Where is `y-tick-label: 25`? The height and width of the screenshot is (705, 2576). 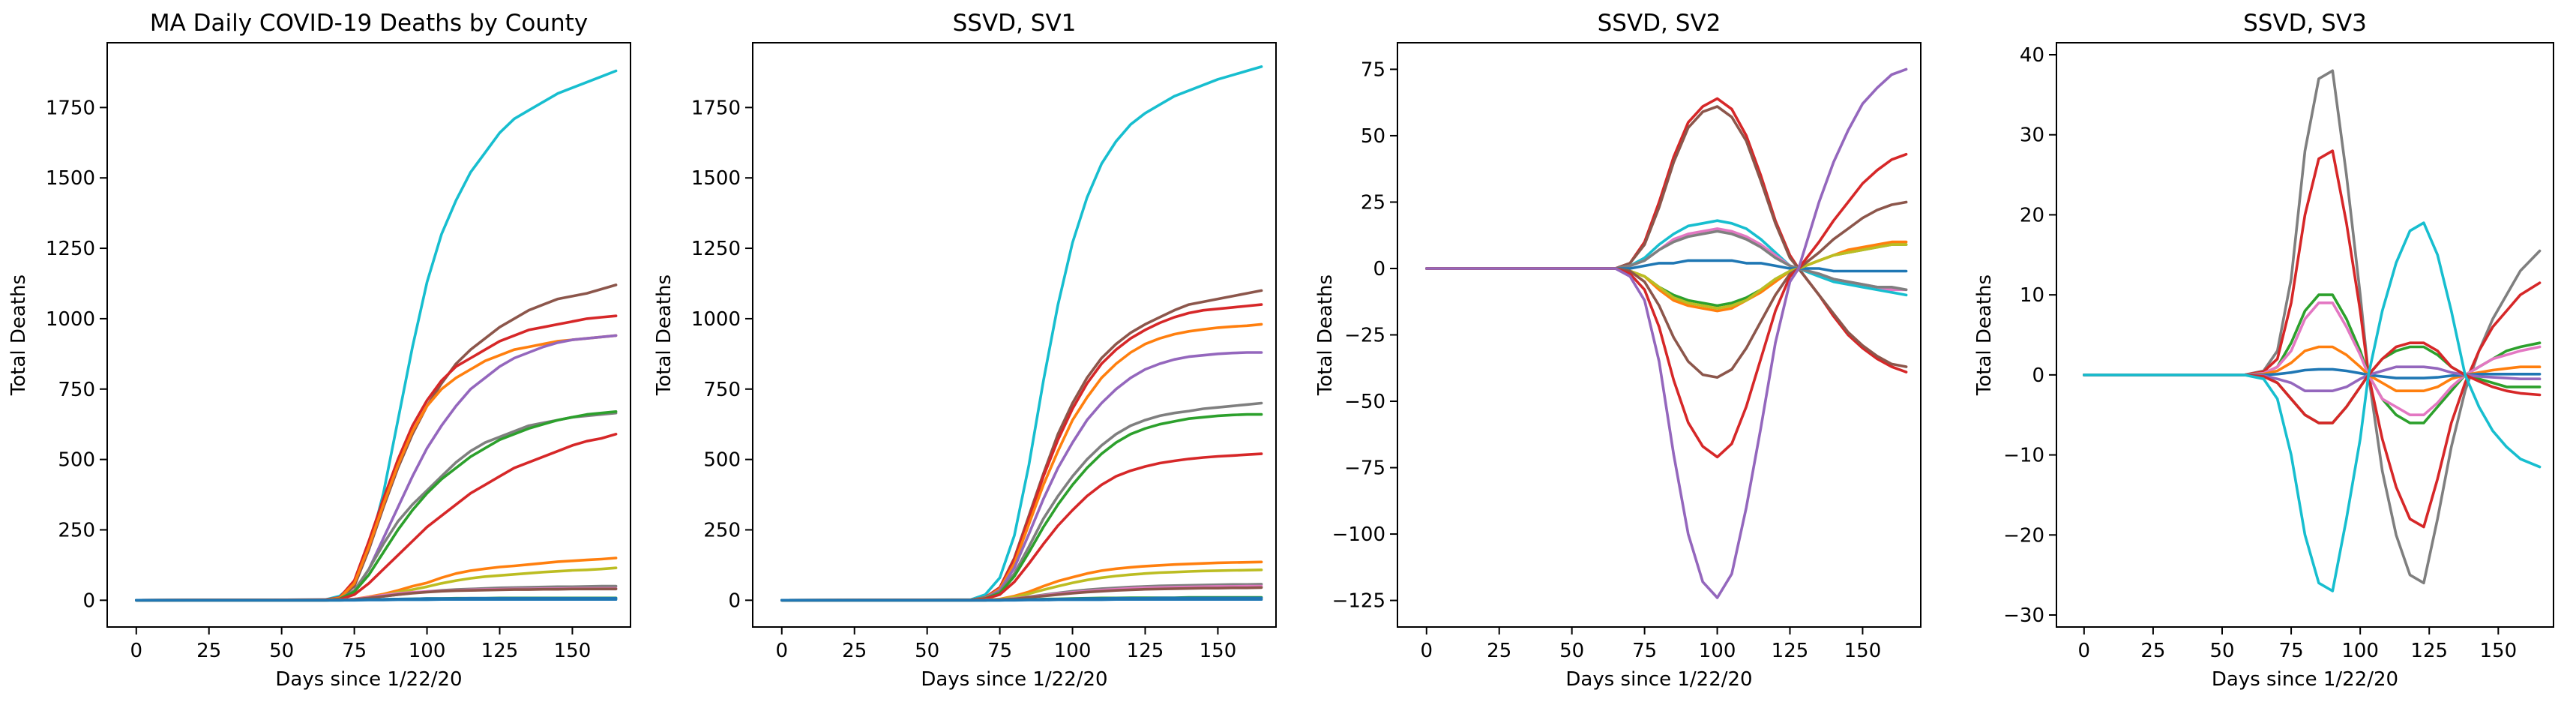 y-tick-label: 25 is located at coordinates (1373, 202).